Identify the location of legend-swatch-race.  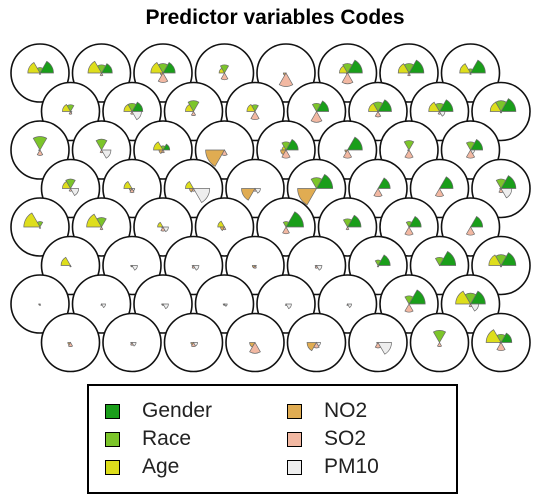
(112, 439).